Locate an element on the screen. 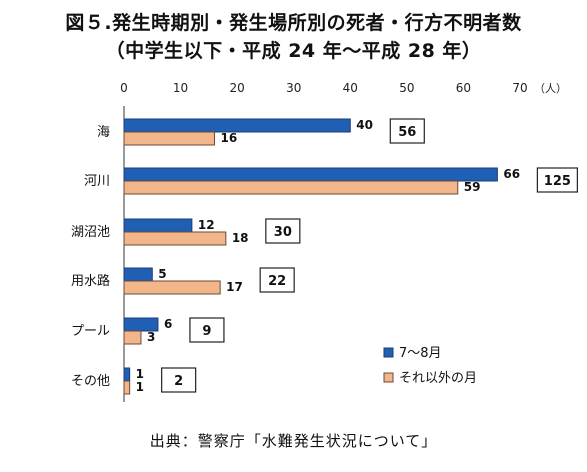 Image resolution: width=587 pixels, height=472 pixels. x-tick-label: 10 is located at coordinates (180, 88).